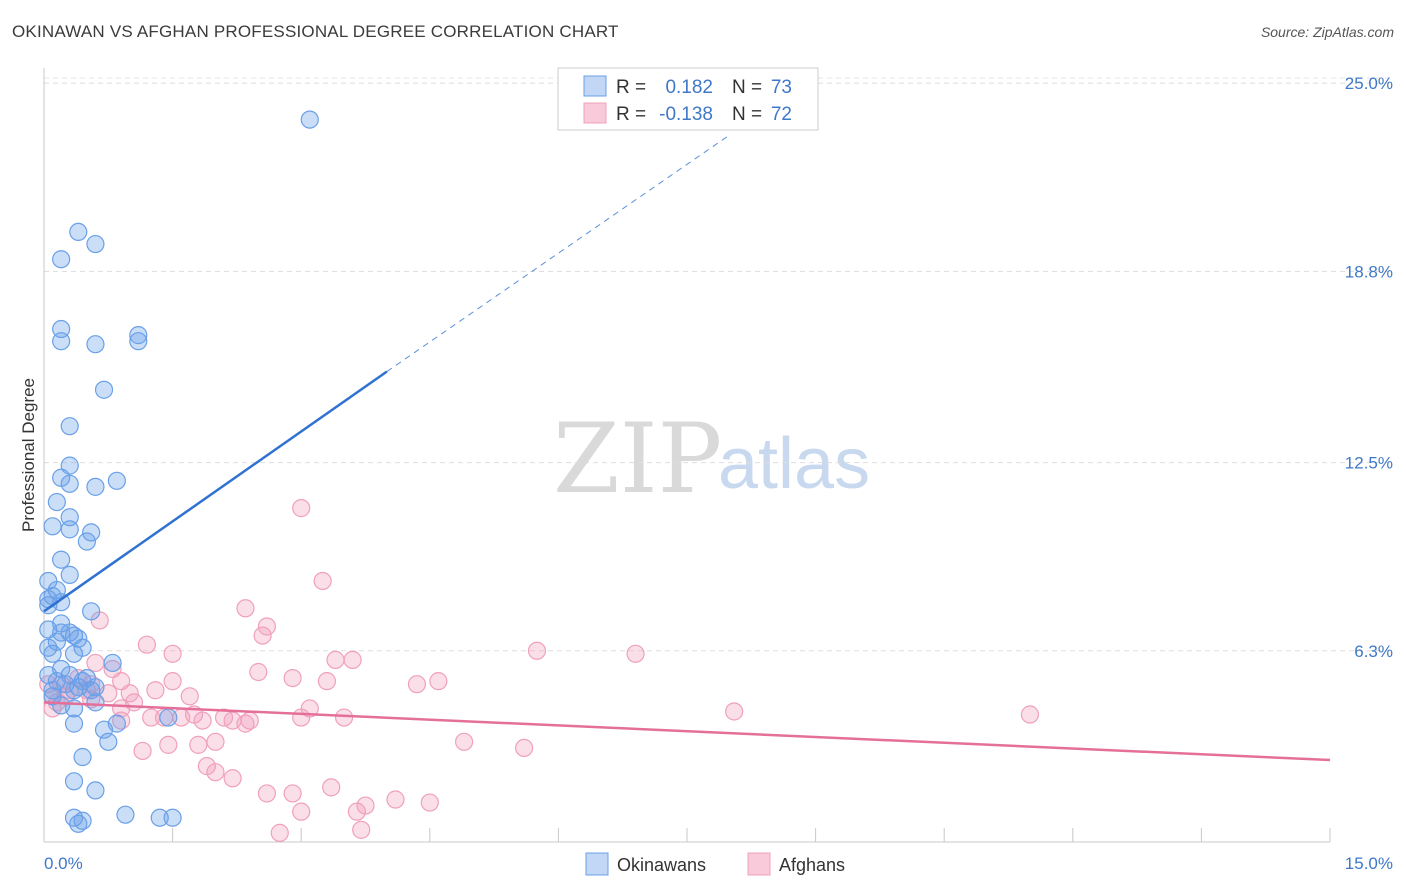 The width and height of the screenshot is (1406, 892). Describe the element at coordinates (1327, 32) in the screenshot. I see `chart-source: Source: ZipAtlas.com` at that location.